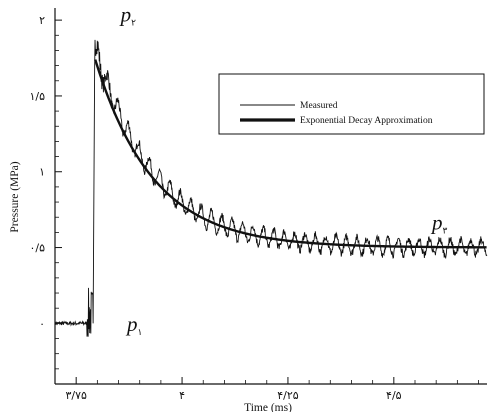 The height and width of the screenshot is (412, 489). What do you see at coordinates (319, 106) in the screenshot?
I see `legend-label-measured: Measured` at bounding box center [319, 106].